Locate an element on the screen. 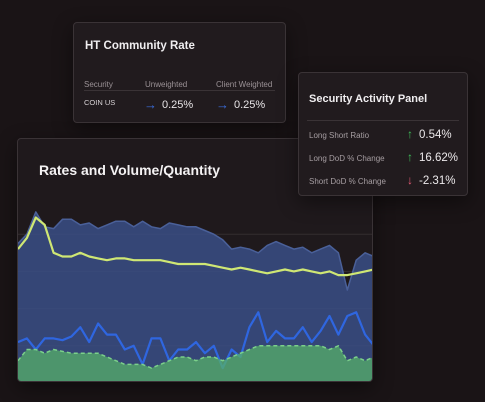 The width and height of the screenshot is (485, 402). client-weighted-value-cell: → 0.25% is located at coordinates (241, 104).